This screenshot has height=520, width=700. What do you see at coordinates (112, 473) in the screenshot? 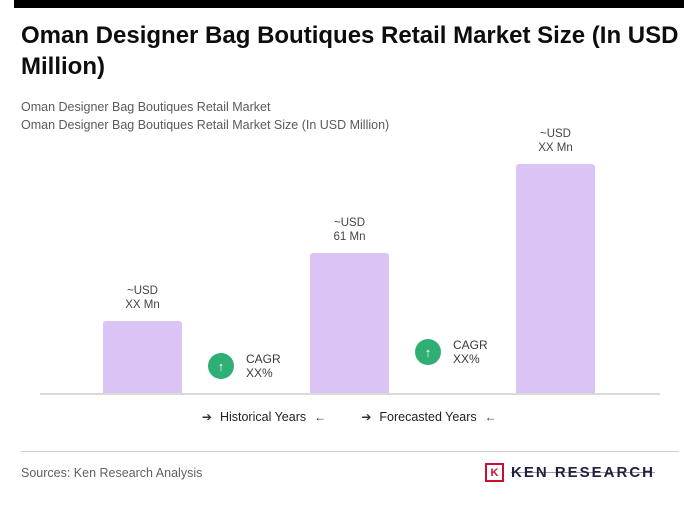
I see `sources-text: Sources: Ken Research Analysis` at bounding box center [112, 473].